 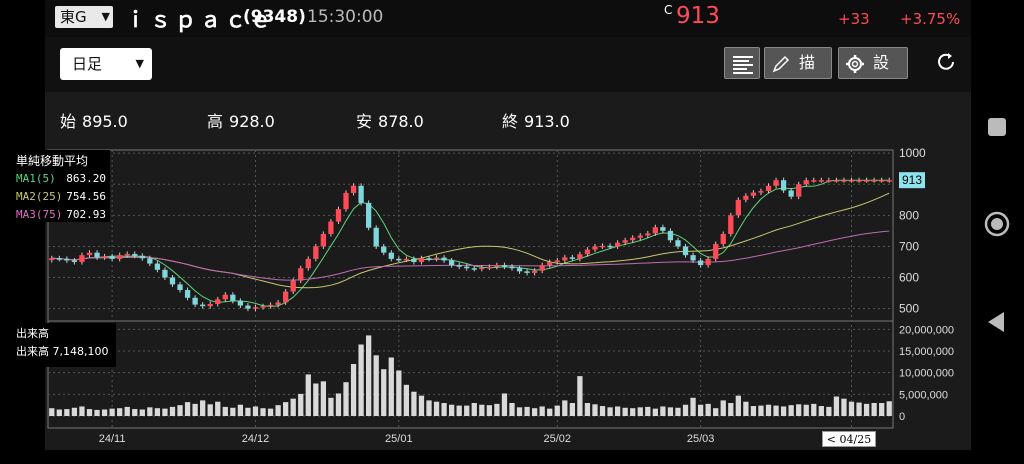 What do you see at coordinates (997, 127) in the screenshot?
I see `recents-icon` at bounding box center [997, 127].